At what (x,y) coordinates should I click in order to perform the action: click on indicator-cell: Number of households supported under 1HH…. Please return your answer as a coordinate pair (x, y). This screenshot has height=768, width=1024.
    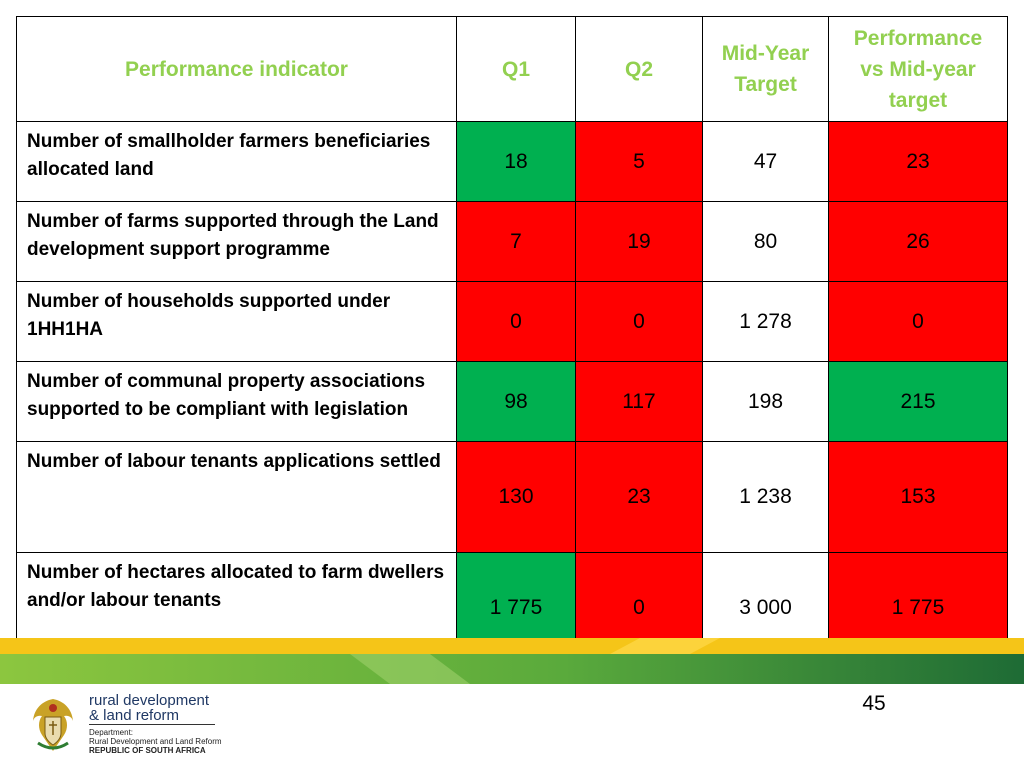
    Looking at the image, I should click on (236, 321).